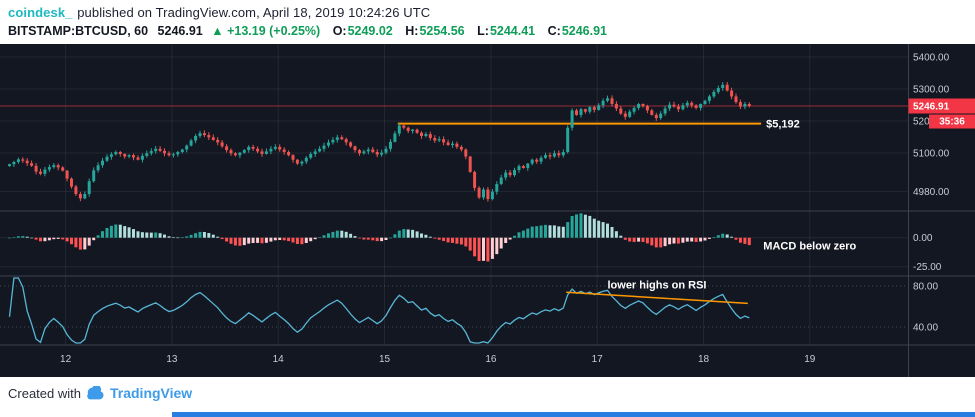  Describe the element at coordinates (172, 359) in the screenshot. I see `svg-text: 13` at that location.